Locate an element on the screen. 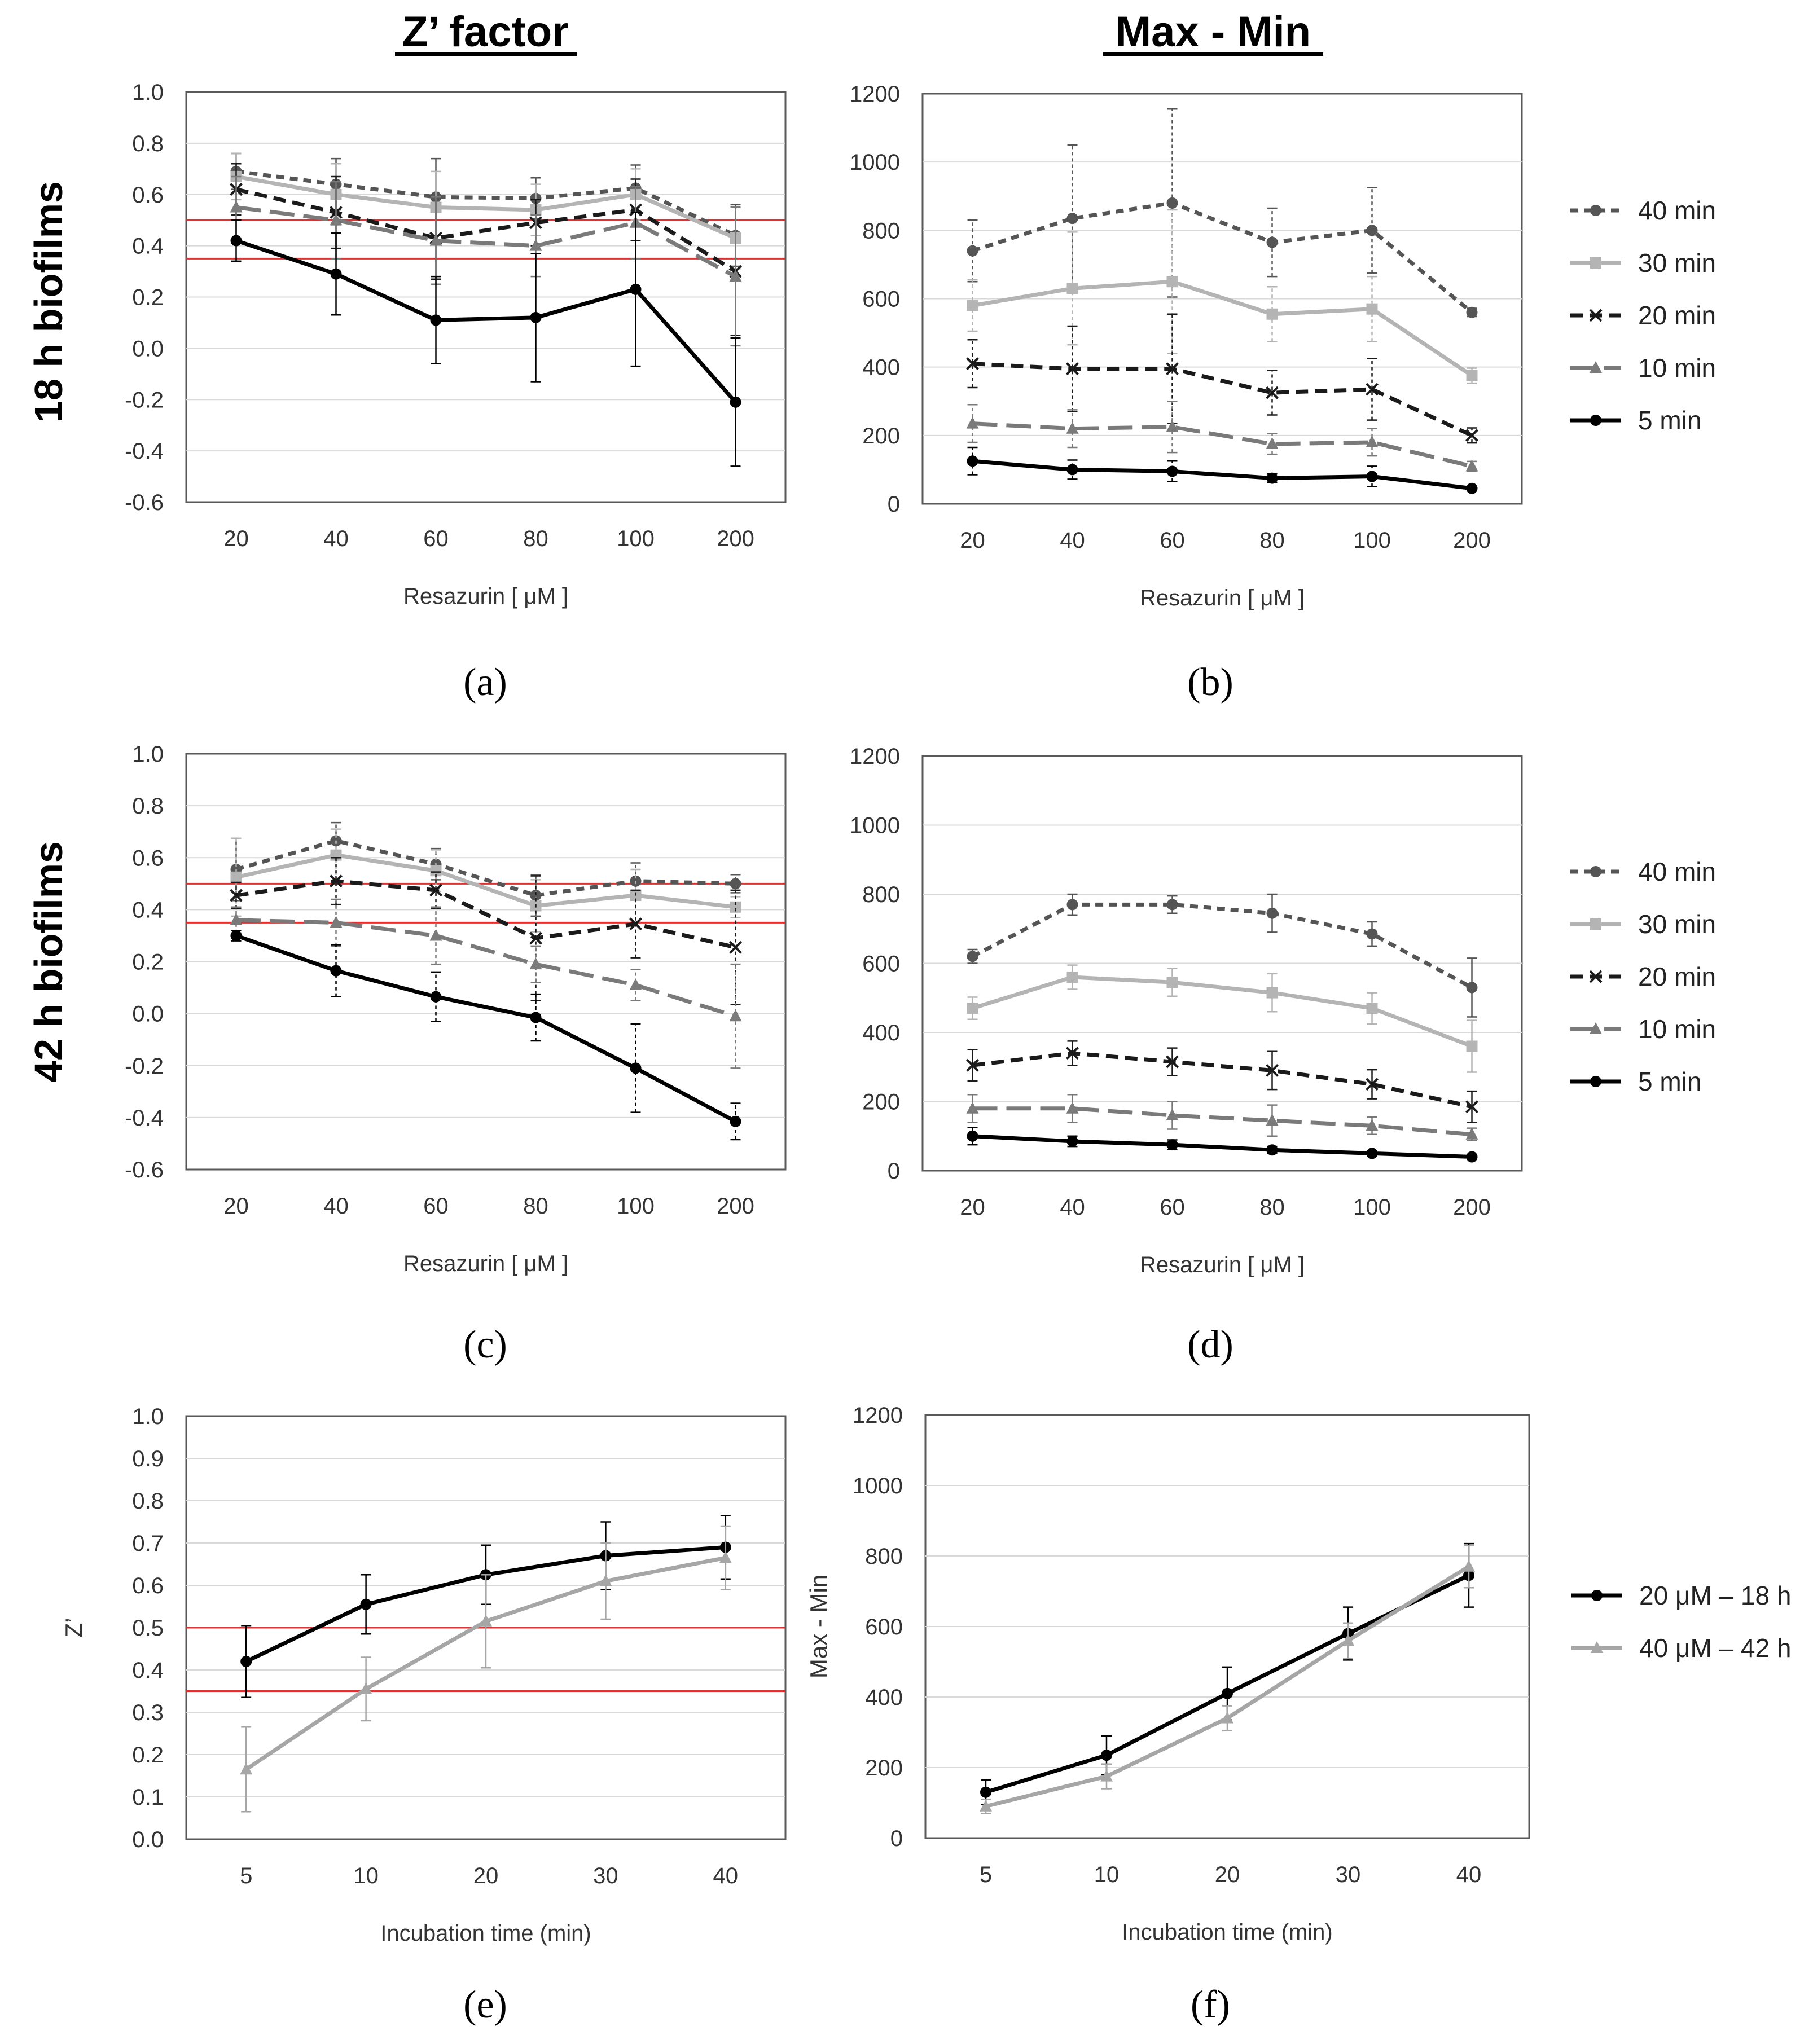 The height and width of the screenshot is (2044, 1813). row2-label: 42 h biofilms is located at coordinates (49, 962).